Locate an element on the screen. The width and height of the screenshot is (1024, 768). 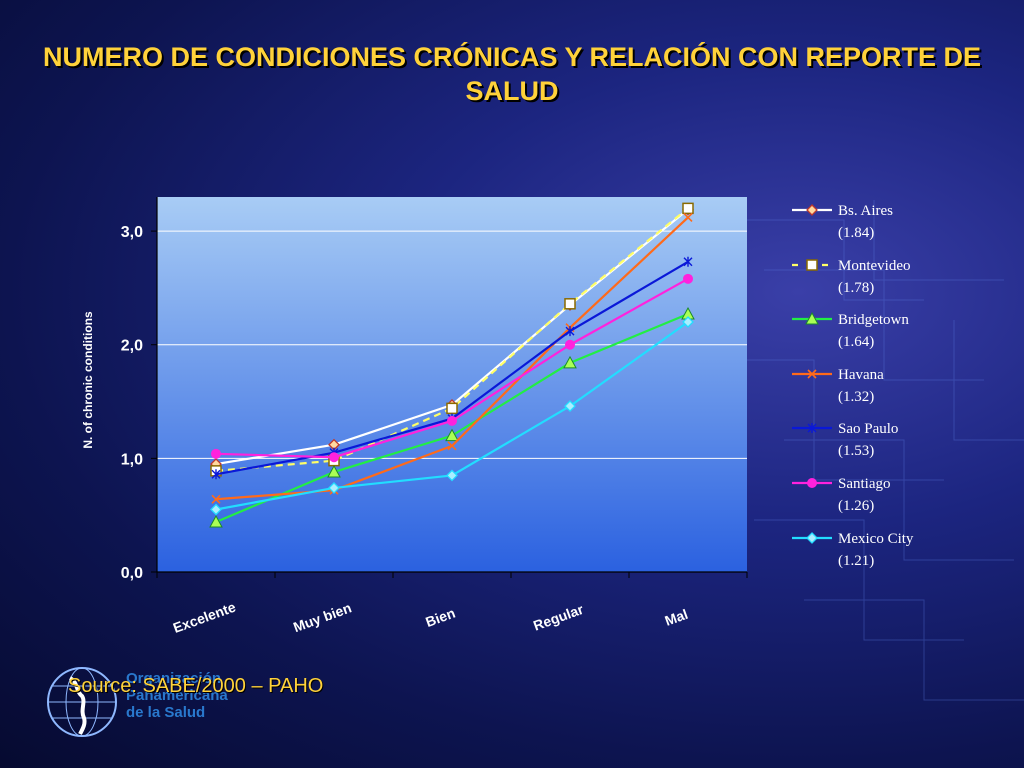
series-mexico-city is located at coordinates (452, 416).